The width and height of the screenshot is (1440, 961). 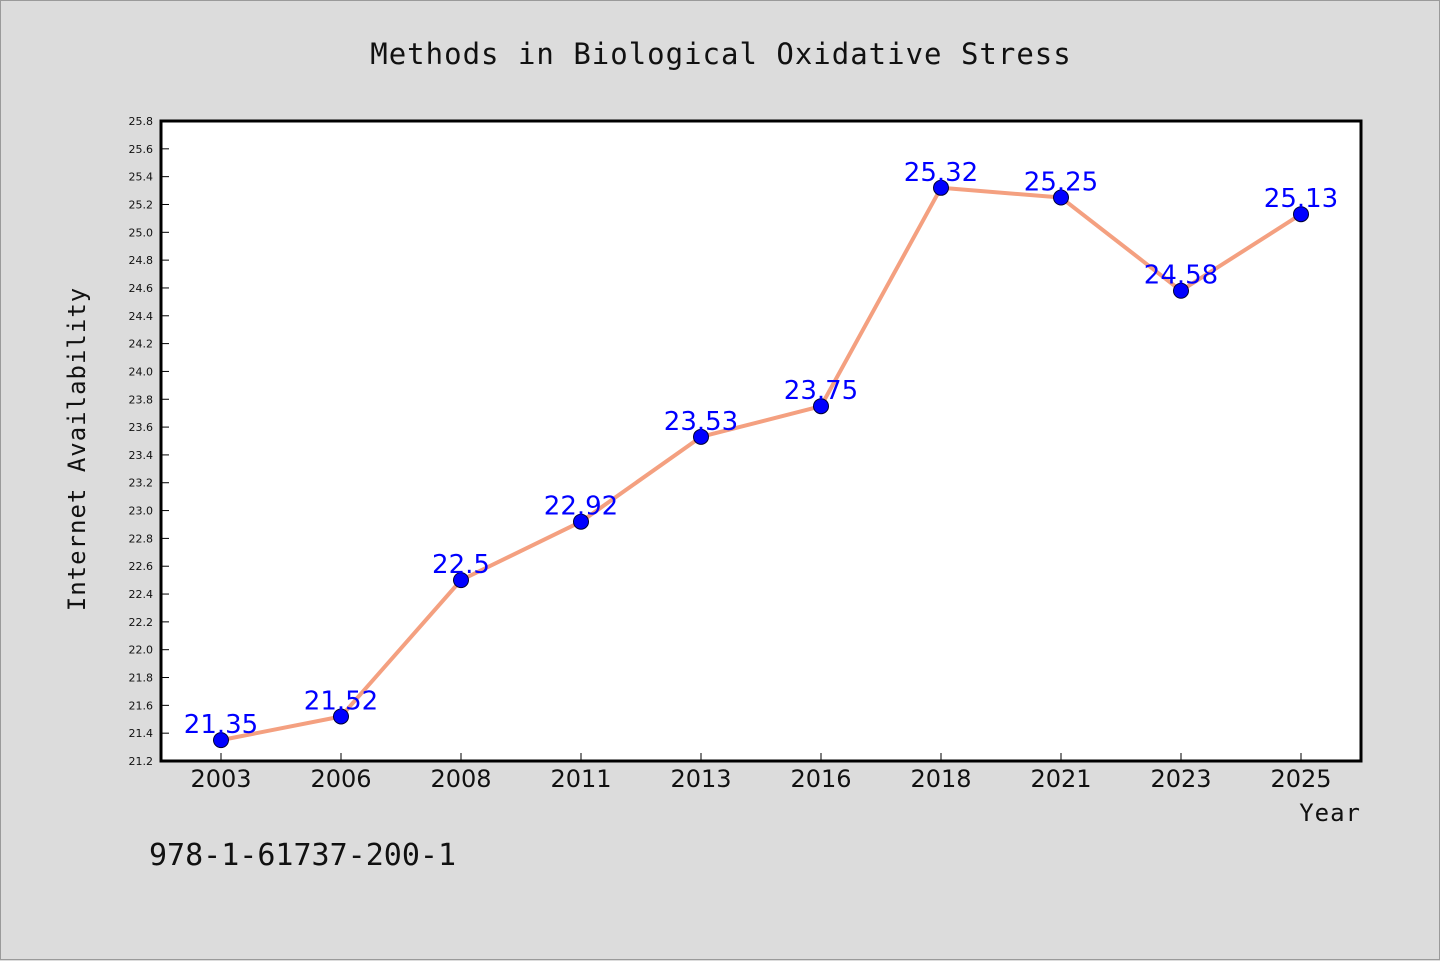 What do you see at coordinates (941, 173) in the screenshot?
I see `data-point-label: 25.32` at bounding box center [941, 173].